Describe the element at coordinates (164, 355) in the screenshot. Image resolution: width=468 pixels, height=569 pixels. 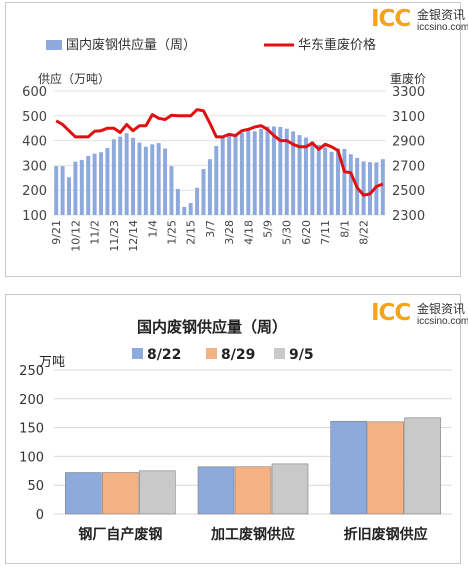
I see `legend-label-8-22: 8/22` at that location.